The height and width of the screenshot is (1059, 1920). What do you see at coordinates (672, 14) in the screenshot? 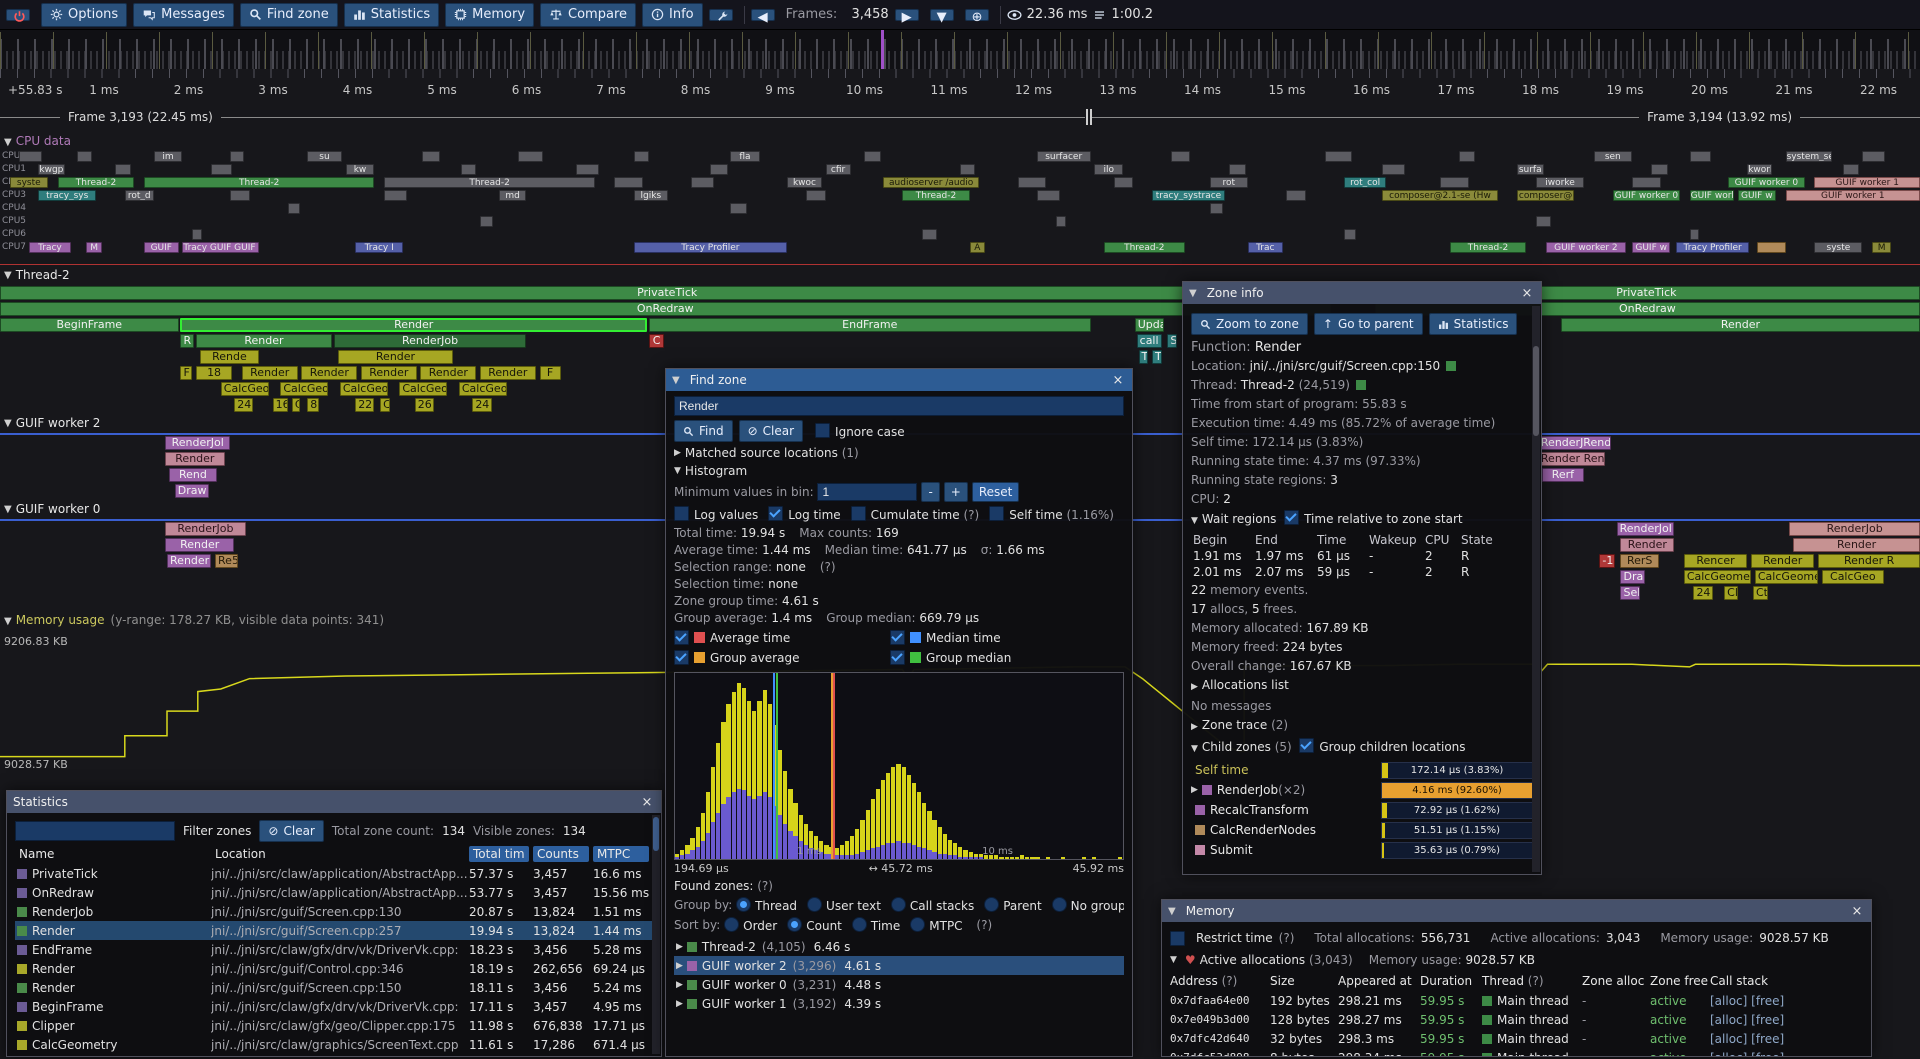
I see `info-button: Info` at bounding box center [672, 14].